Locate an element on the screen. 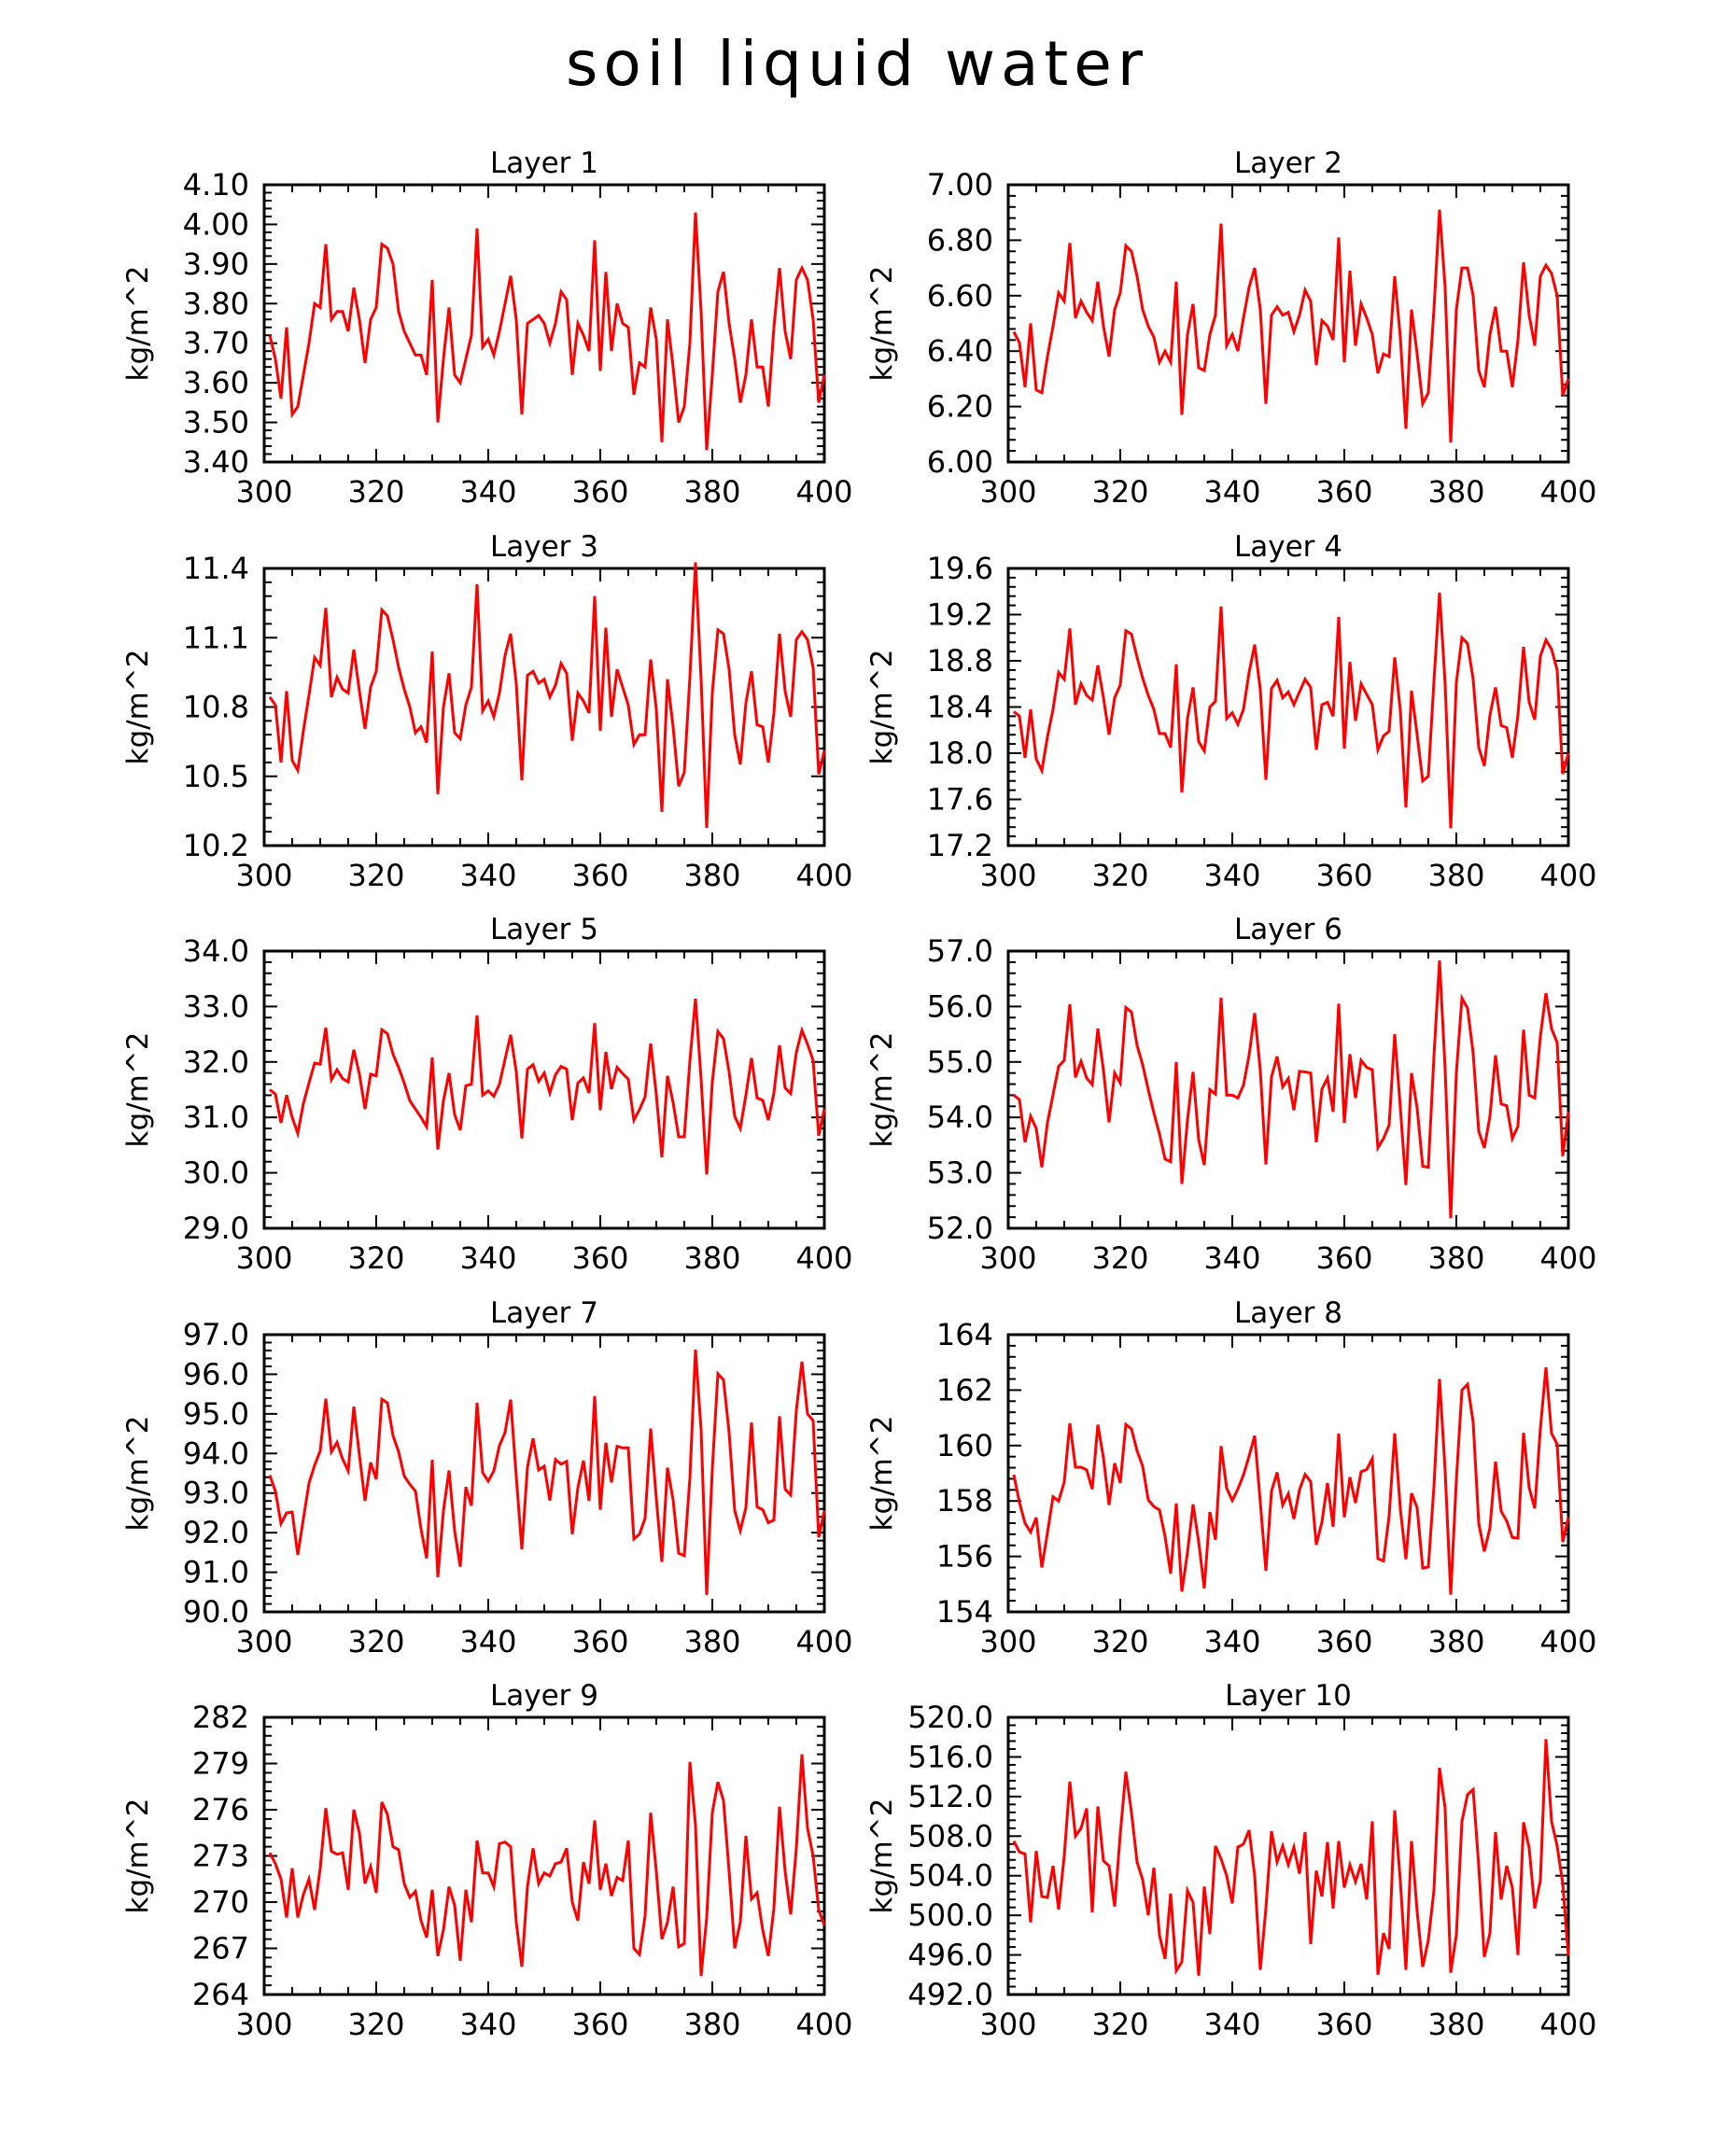 The height and width of the screenshot is (2156, 1714). y-tick-label: 57.0 is located at coordinates (960, 951).